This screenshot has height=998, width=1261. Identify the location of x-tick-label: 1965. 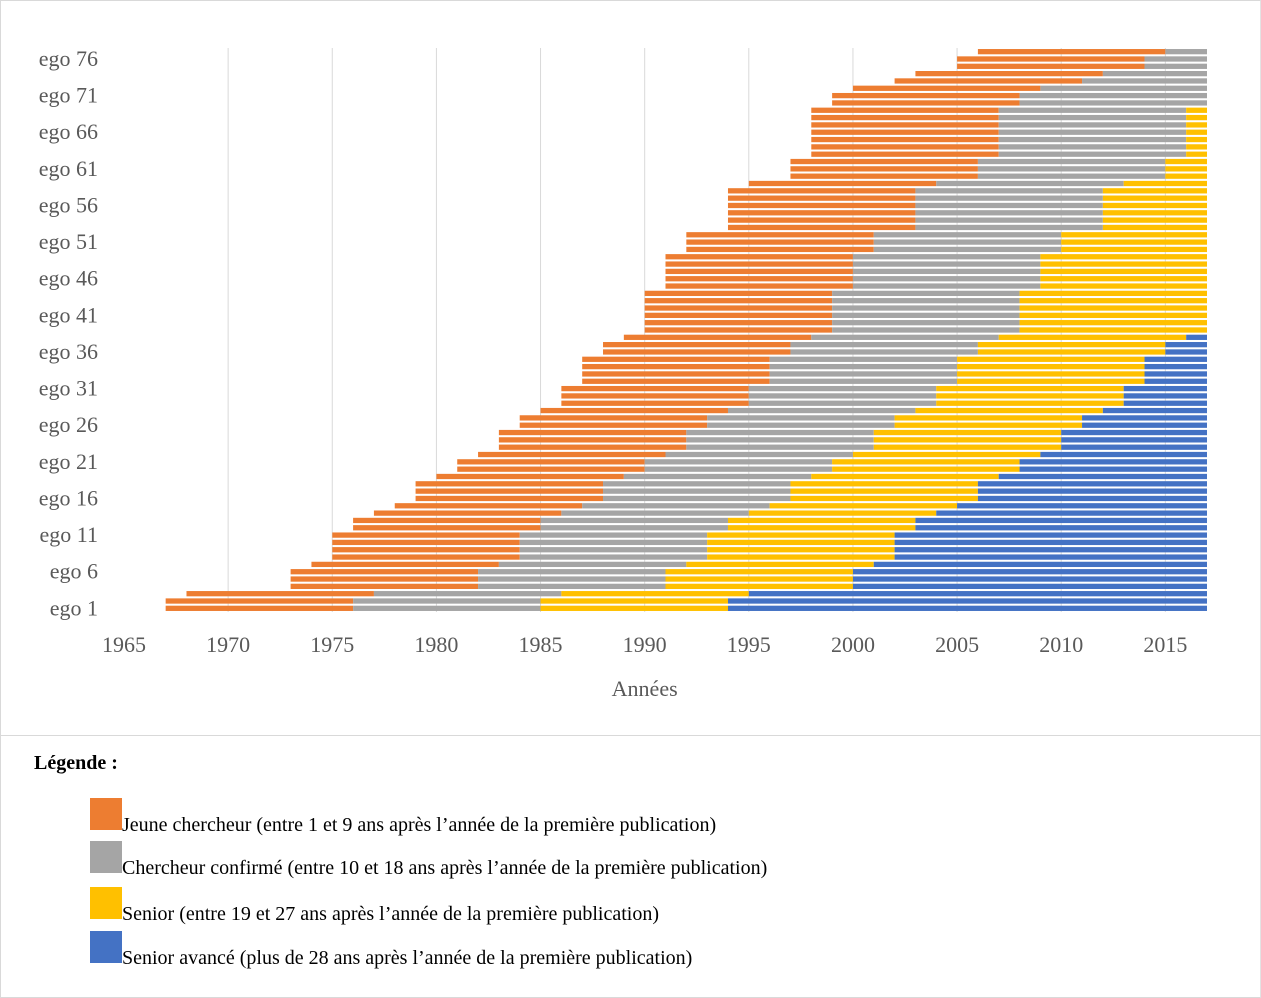
(124, 644).